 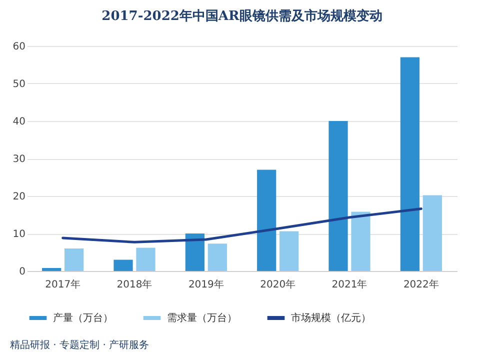 I want to click on line-series, so click(x=242, y=226).